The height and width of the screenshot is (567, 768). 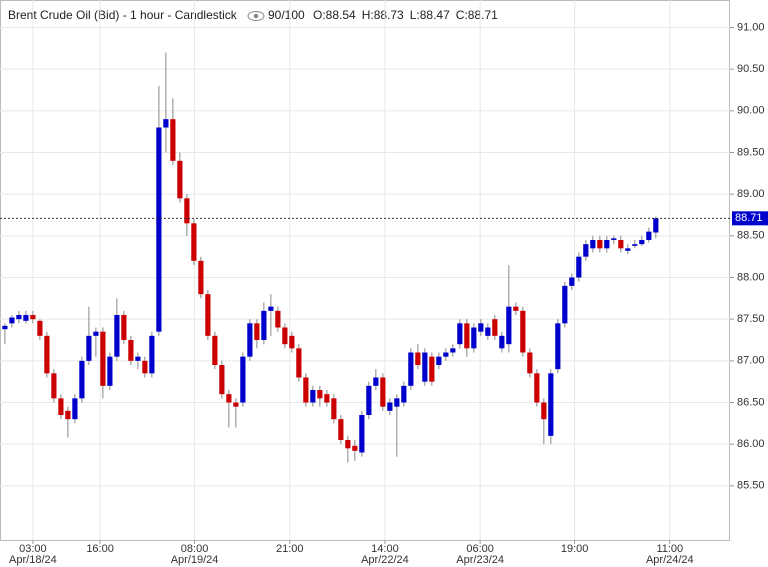 I want to click on x-tick-label: 11:00, so click(x=669, y=549).